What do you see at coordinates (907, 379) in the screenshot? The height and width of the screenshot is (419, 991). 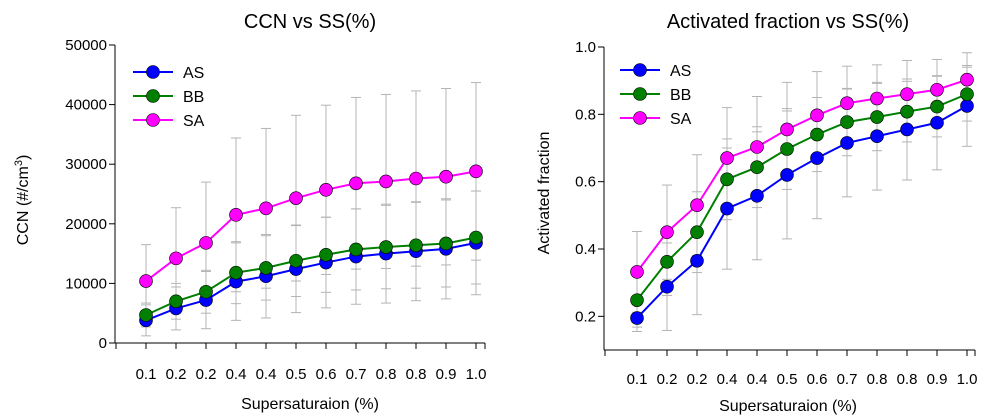 I see `af-x-tick-label-9: 0.8` at bounding box center [907, 379].